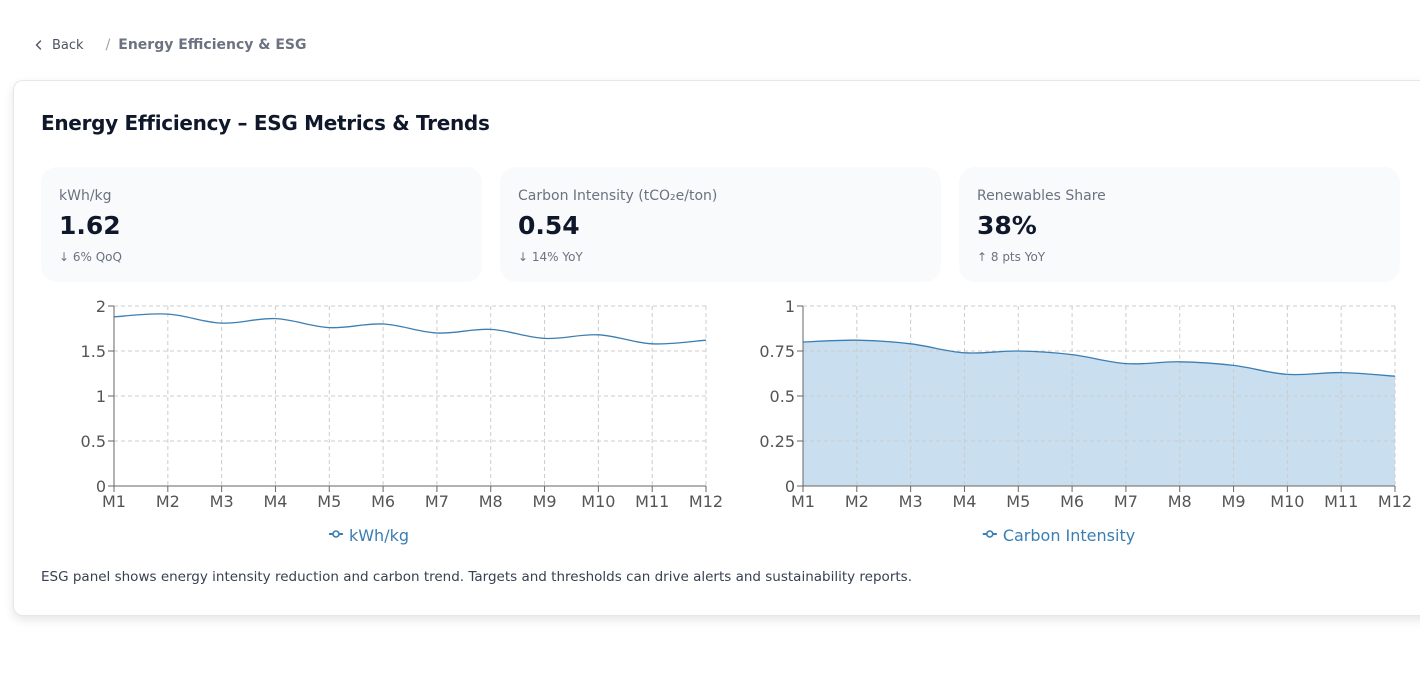 This screenshot has width=1420, height=685. Describe the element at coordinates (618, 196) in the screenshot. I see `kpi-label: Carbon Intensity (tCO₂e/ton)` at that location.